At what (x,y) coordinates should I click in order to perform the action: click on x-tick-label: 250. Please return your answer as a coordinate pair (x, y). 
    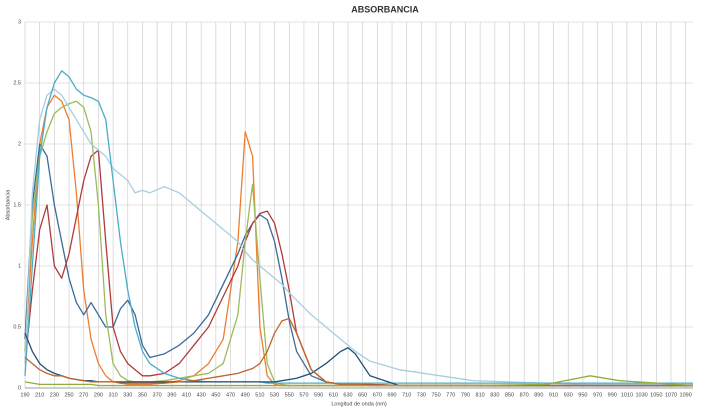
    Looking at the image, I should click on (68, 395).